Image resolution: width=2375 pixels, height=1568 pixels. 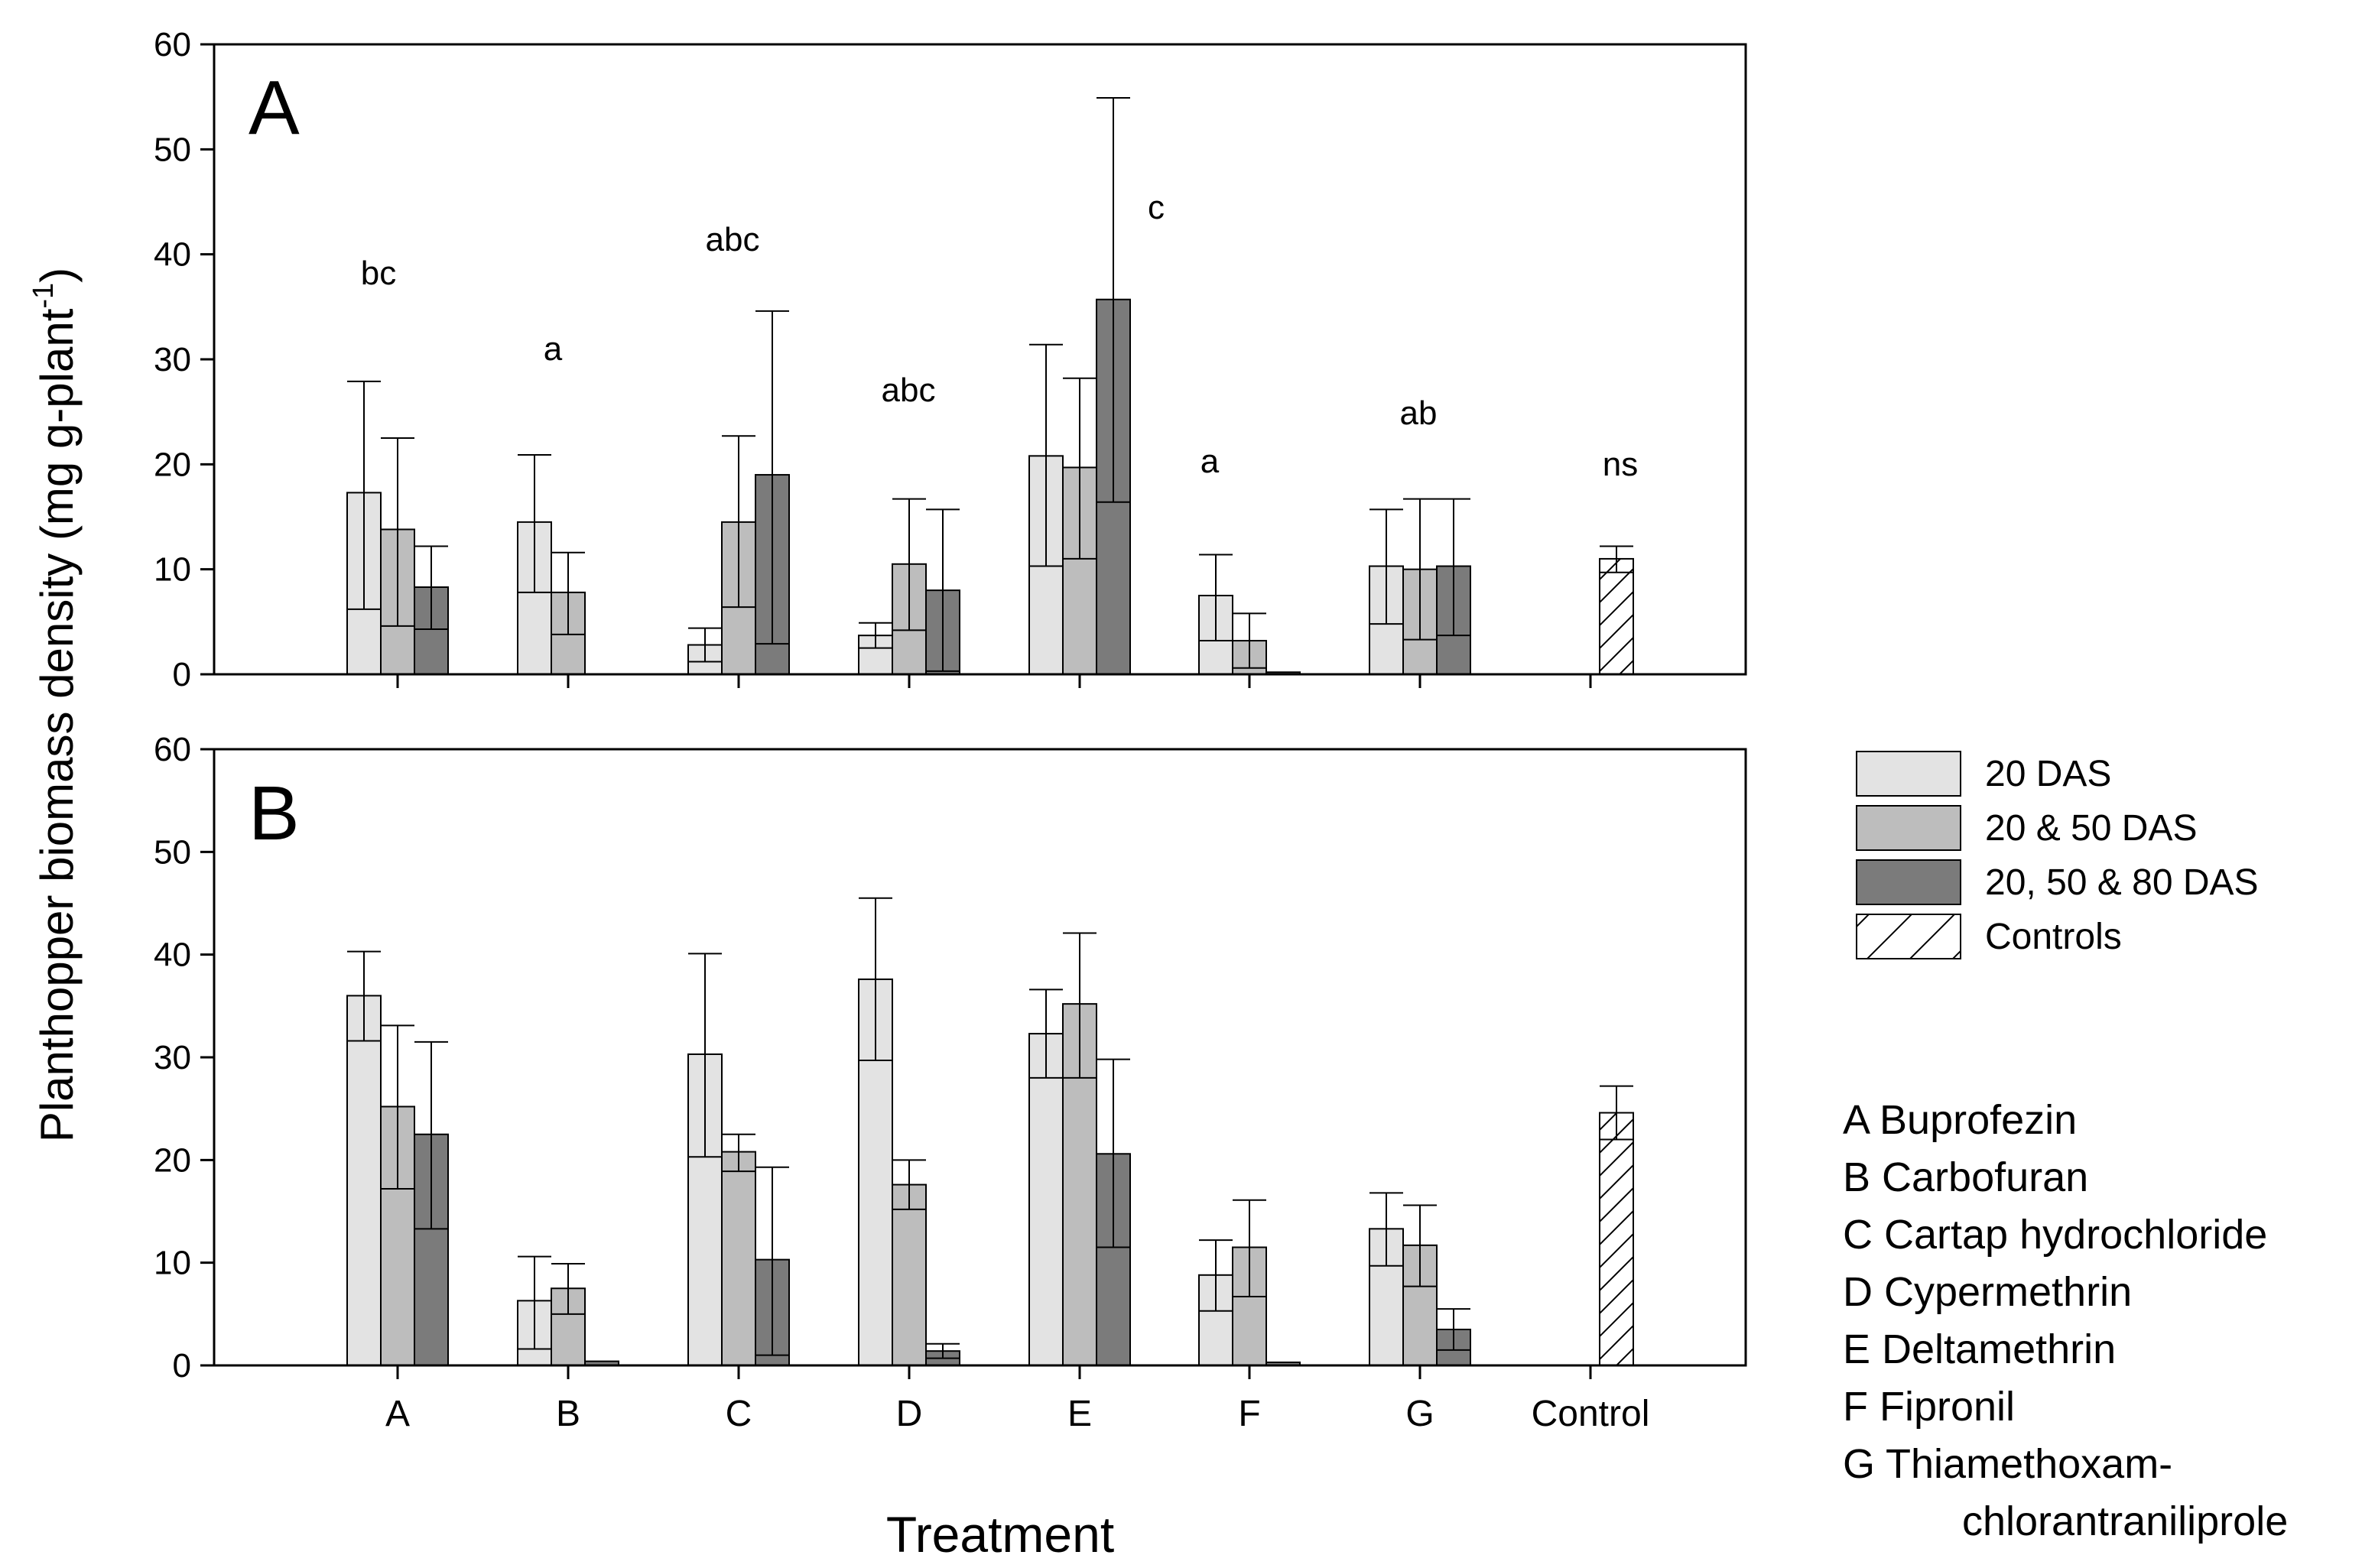 What do you see at coordinates (2053, 937) in the screenshot?
I see `legend-label-controls: Controls` at bounding box center [2053, 937].